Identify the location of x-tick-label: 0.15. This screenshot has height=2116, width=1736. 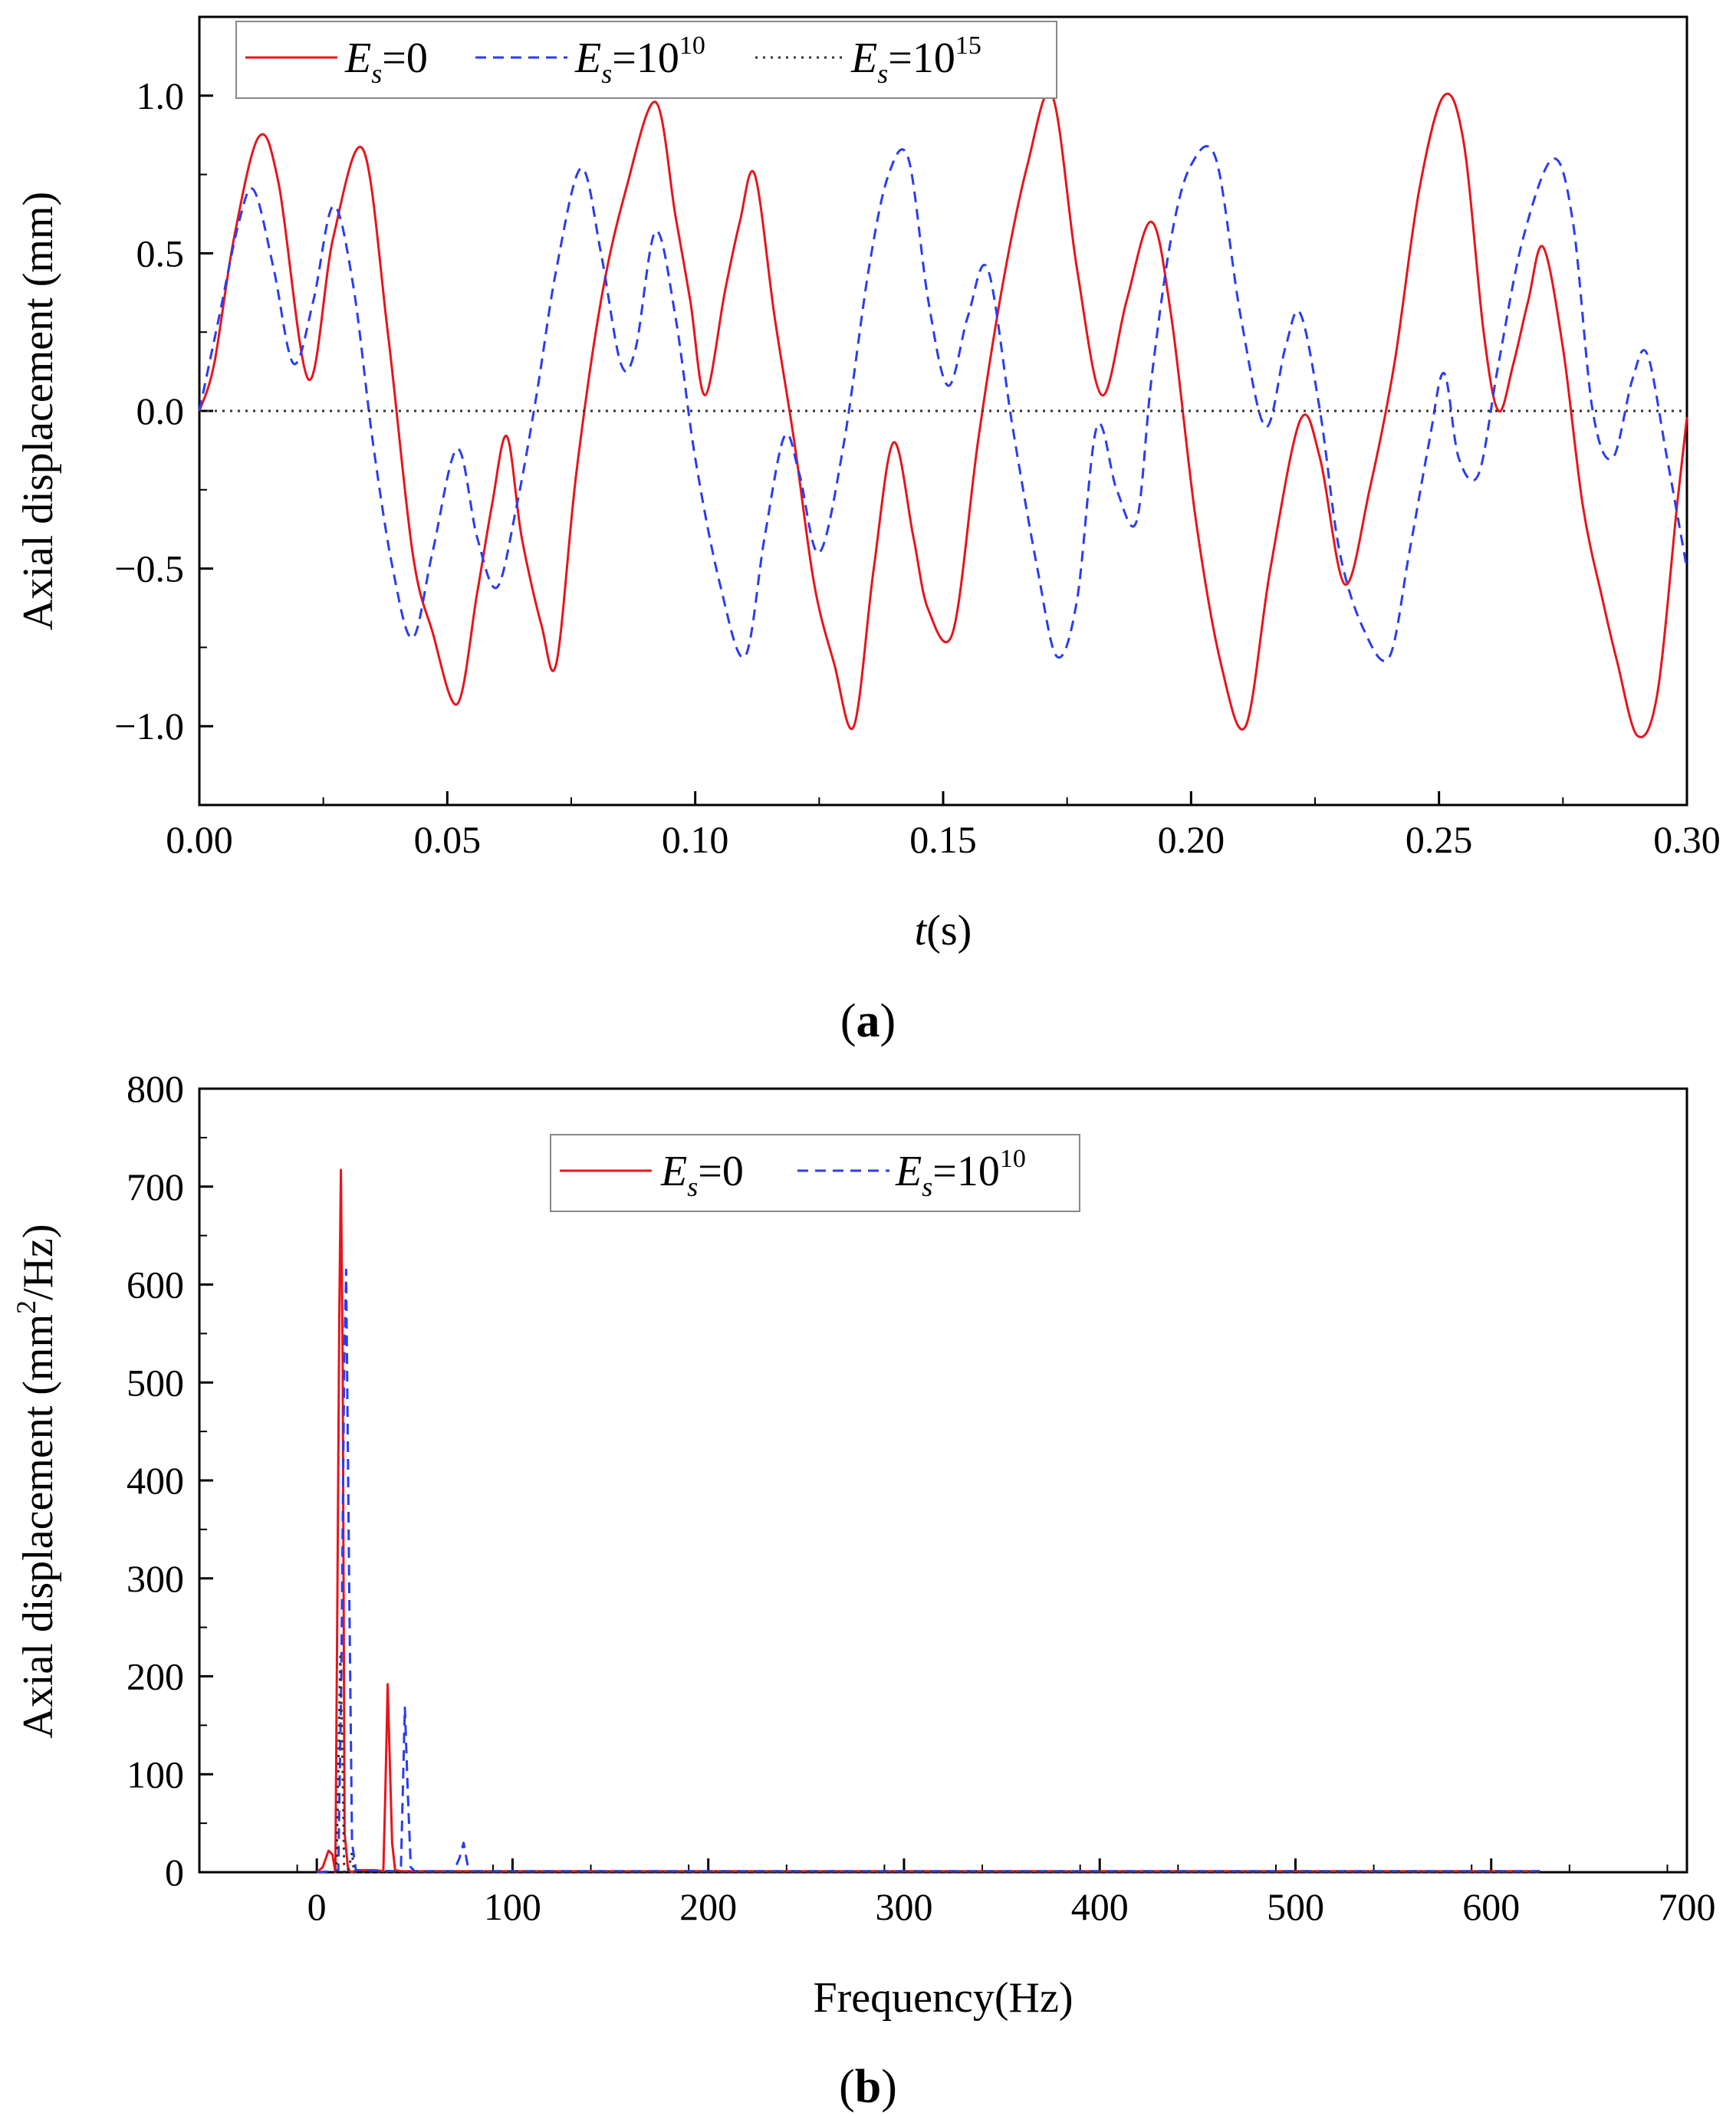
(943, 839).